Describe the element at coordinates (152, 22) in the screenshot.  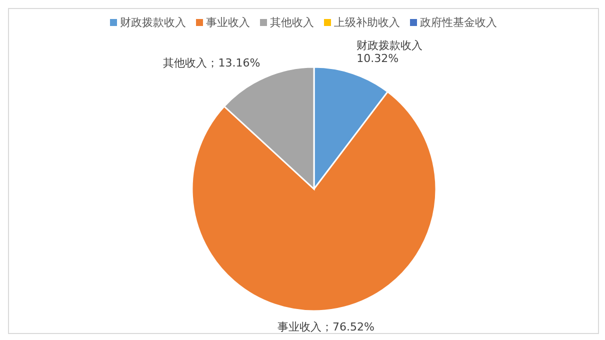
I see `legend-label: 财政拨款收入` at that location.